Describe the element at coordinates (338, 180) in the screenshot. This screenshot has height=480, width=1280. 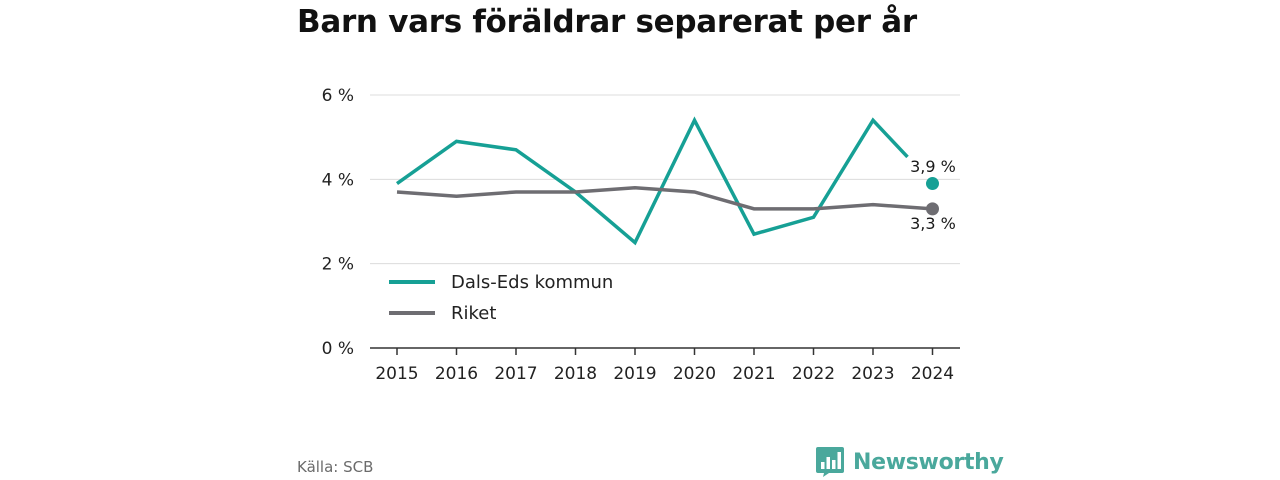
I see `y-tick-label: 4 %` at that location.